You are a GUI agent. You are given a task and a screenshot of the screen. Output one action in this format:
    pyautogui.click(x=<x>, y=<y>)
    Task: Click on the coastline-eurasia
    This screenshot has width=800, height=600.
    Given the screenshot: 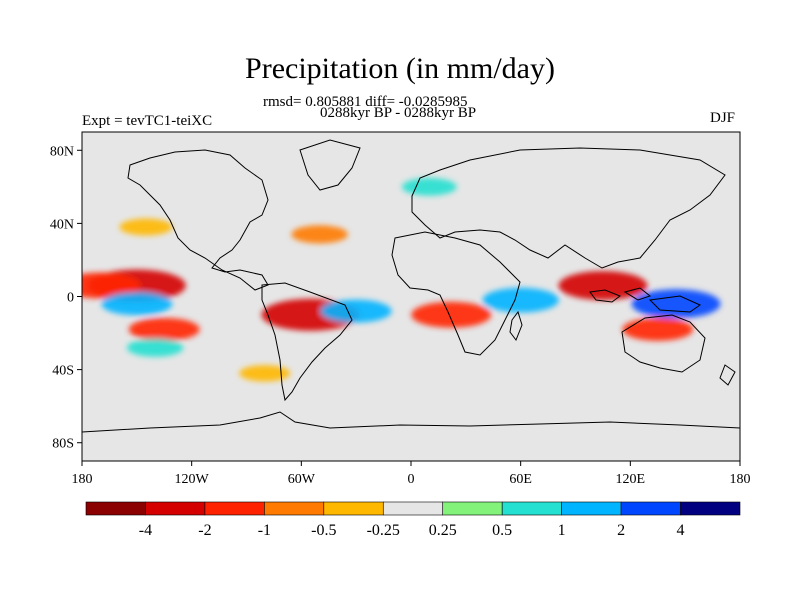 What is the action you would take?
    pyautogui.click(x=568, y=208)
    